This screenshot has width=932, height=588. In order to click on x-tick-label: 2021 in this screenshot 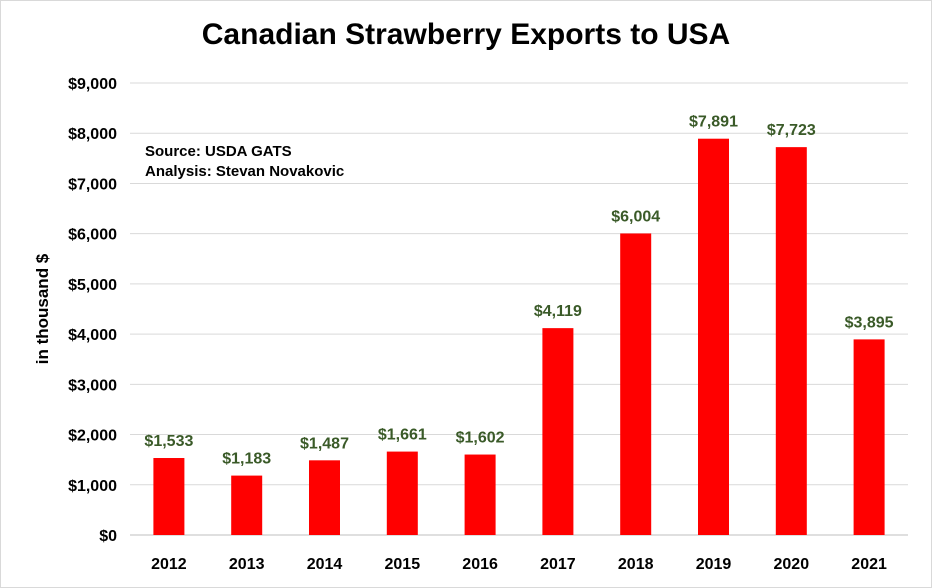, I will do `click(869, 564)`.